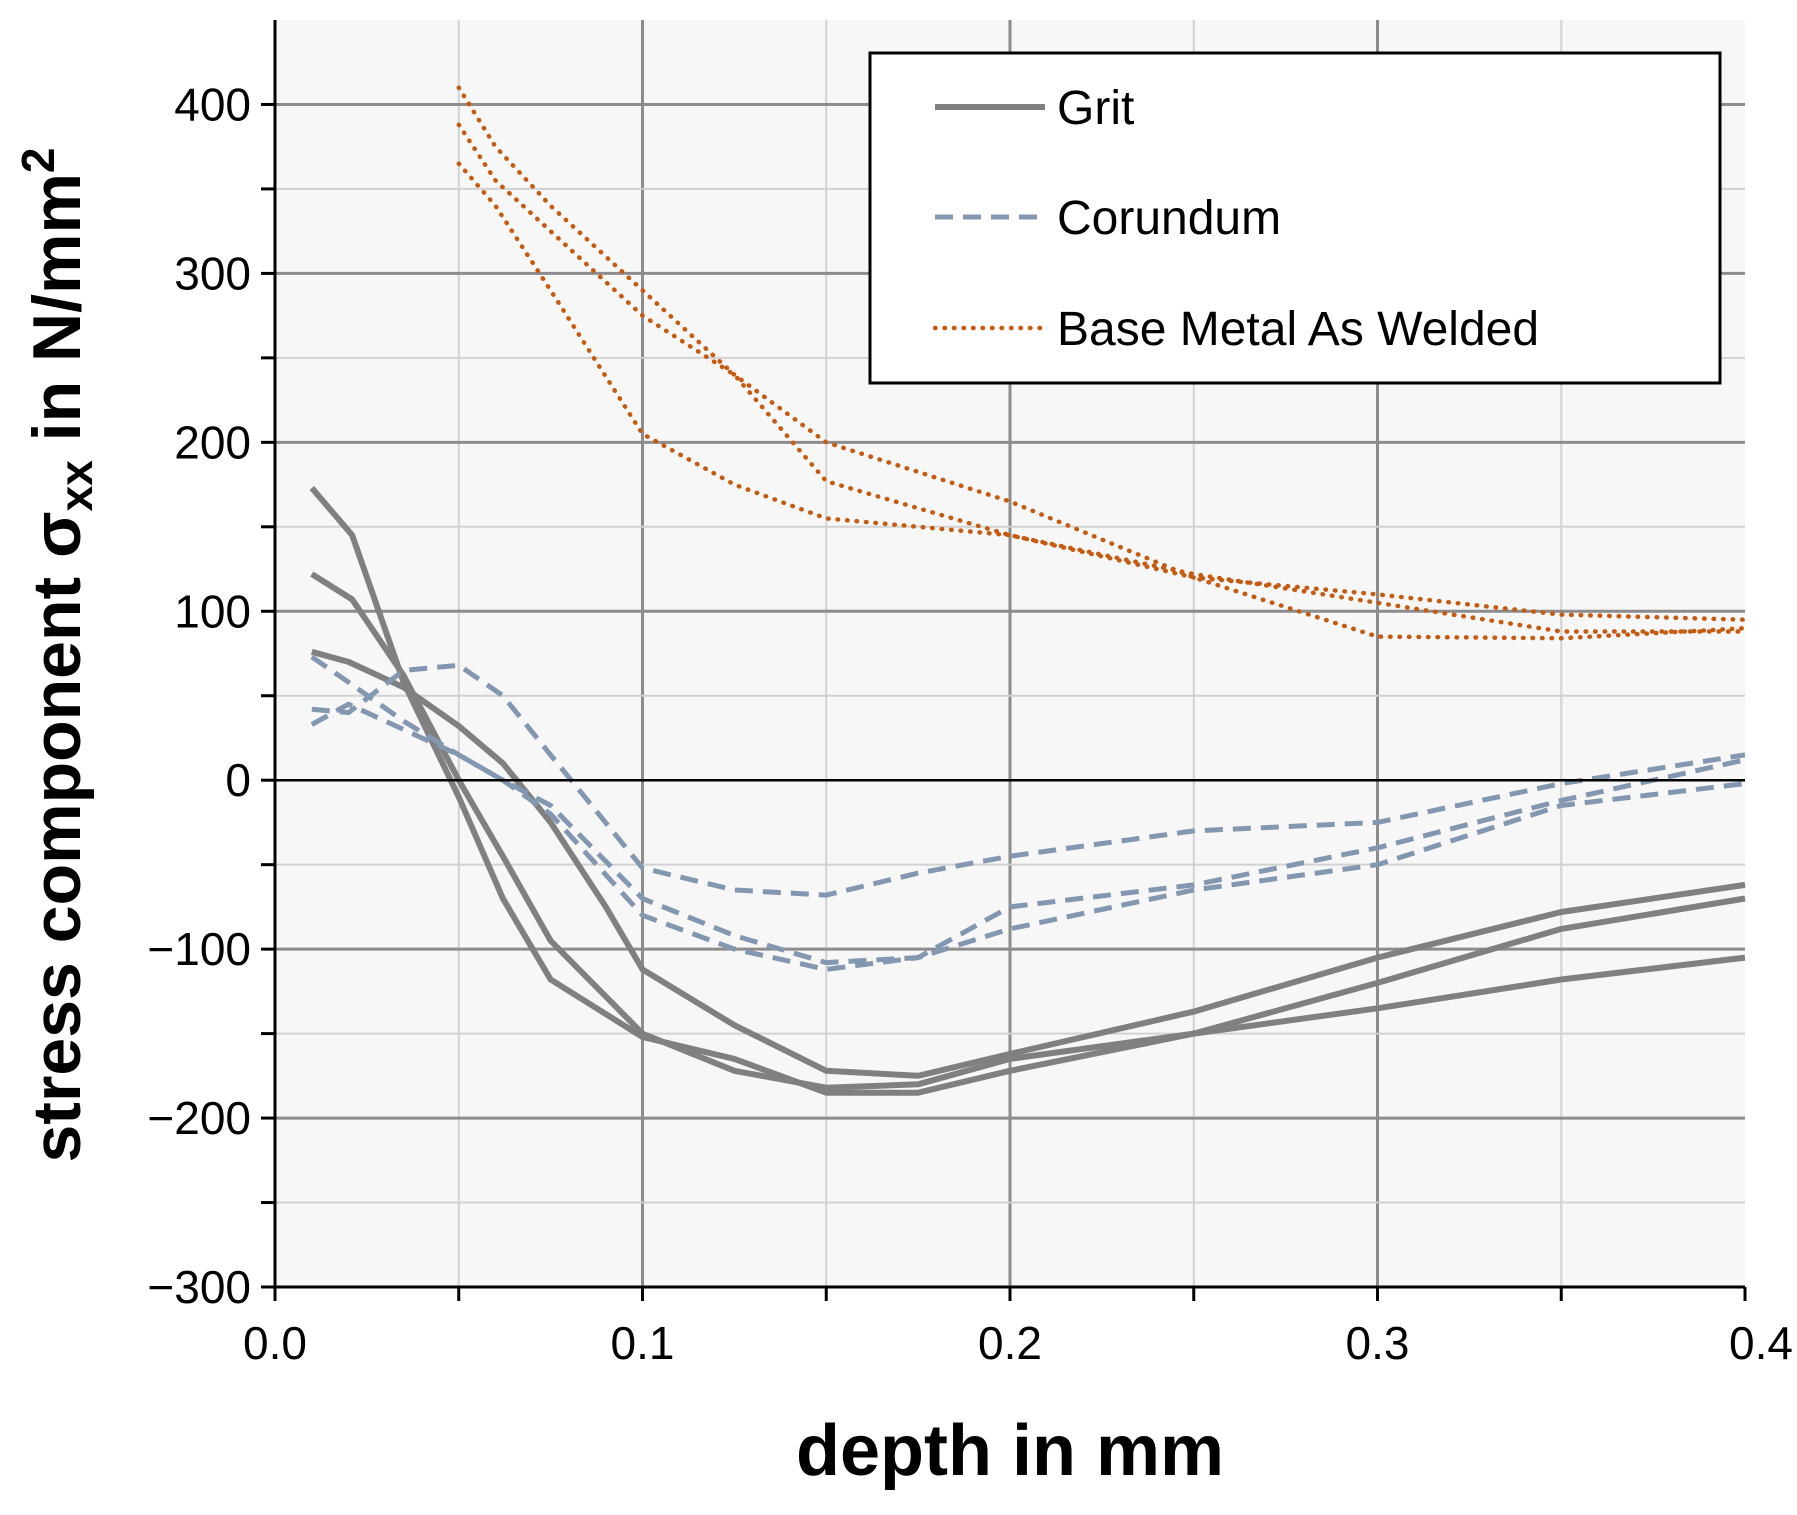 The image size is (1797, 1515). Describe the element at coordinates (57, 836) in the screenshot. I see `y-axis-title-main: stress component σ` at that location.